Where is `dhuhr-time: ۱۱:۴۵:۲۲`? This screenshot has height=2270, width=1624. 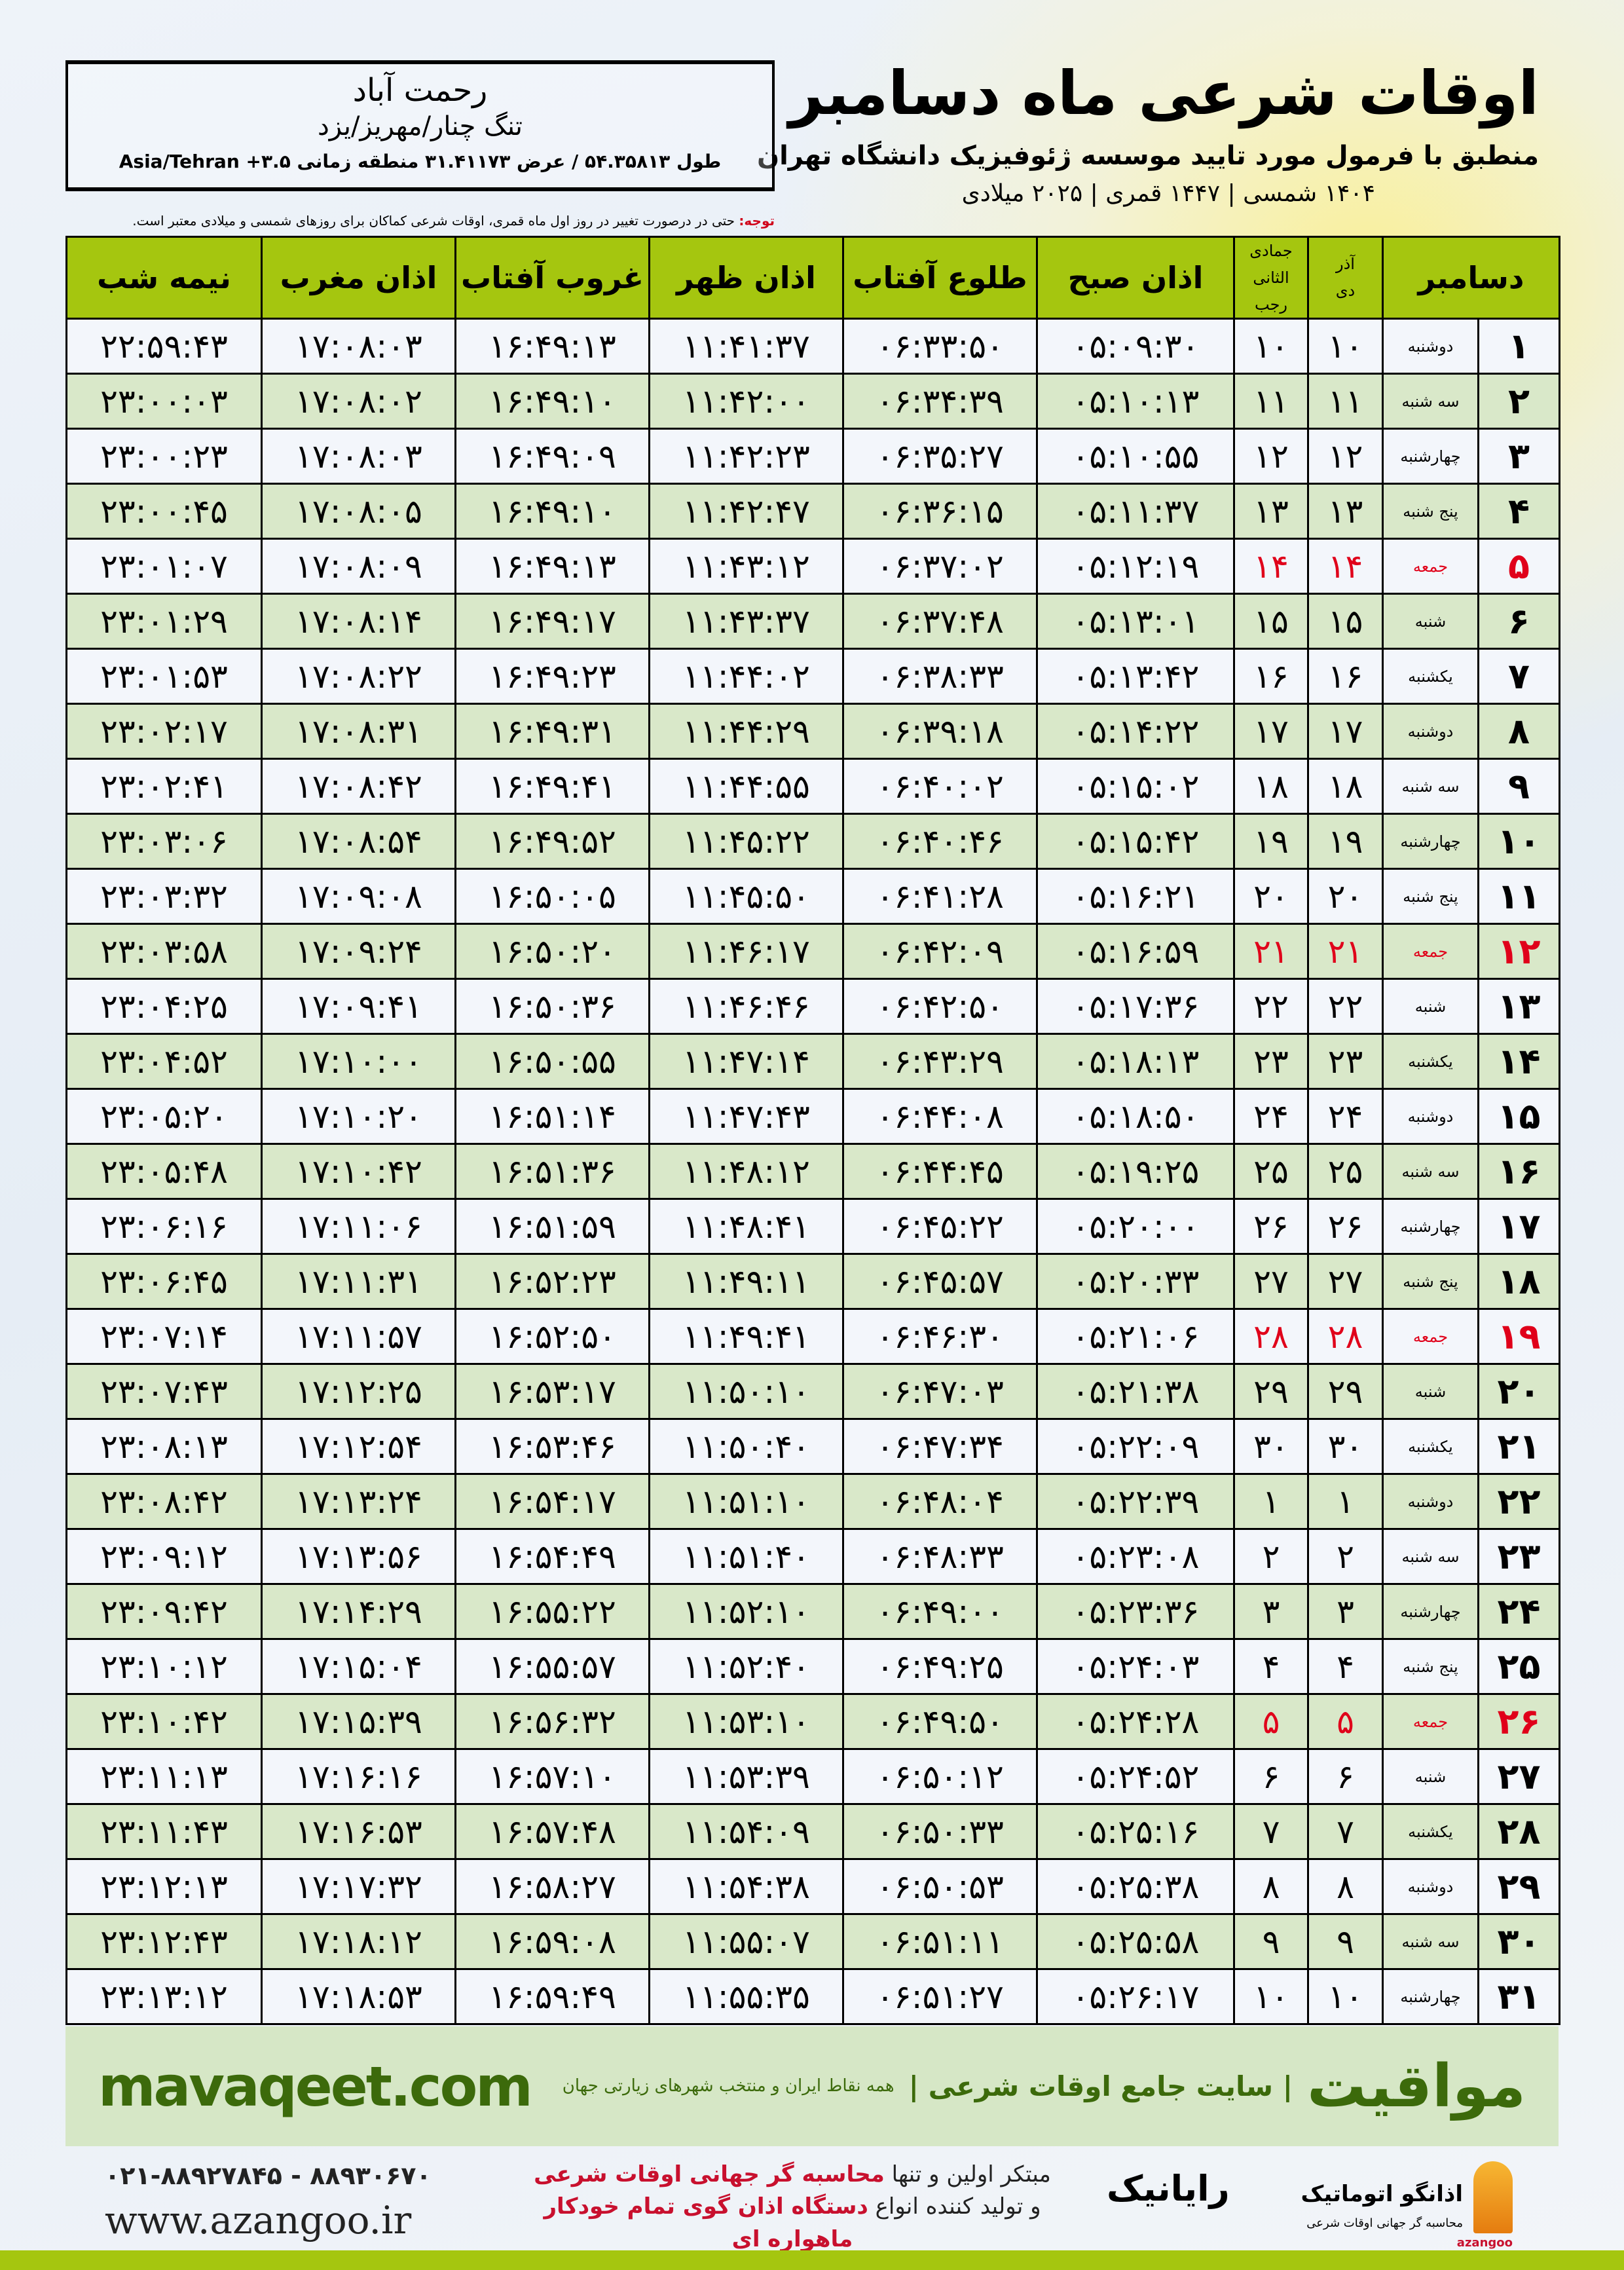
dhuhr-time: ۱۱:۴۵:۲۲ is located at coordinates (746, 841).